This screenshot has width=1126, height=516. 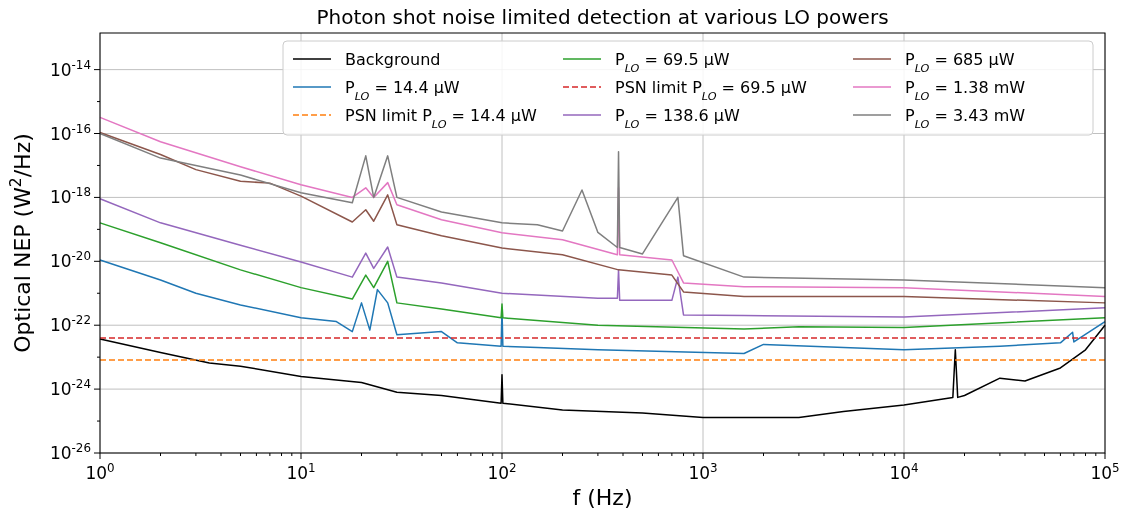 What do you see at coordinates (672, 62) in the screenshot?
I see `legend-label: P$_{LO}$ = 69.5 μW` at bounding box center [672, 62].